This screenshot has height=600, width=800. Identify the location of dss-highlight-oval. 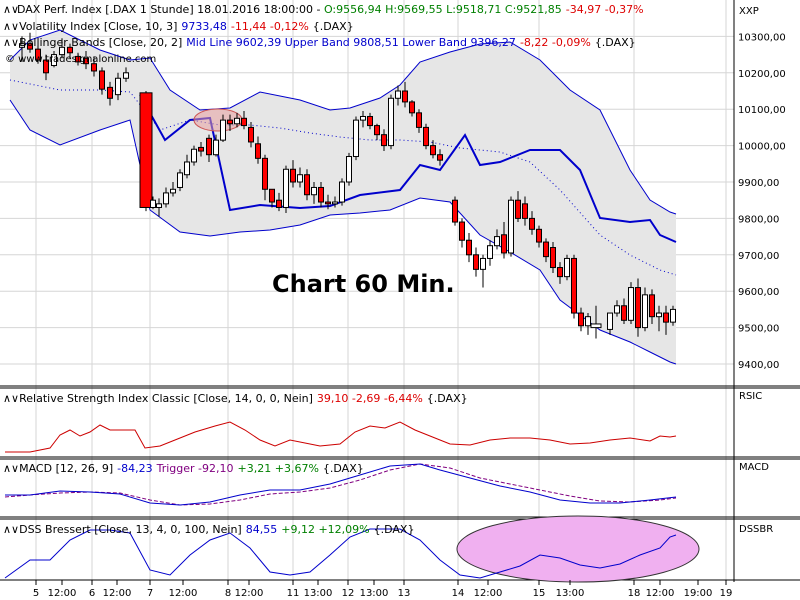
(578, 549).